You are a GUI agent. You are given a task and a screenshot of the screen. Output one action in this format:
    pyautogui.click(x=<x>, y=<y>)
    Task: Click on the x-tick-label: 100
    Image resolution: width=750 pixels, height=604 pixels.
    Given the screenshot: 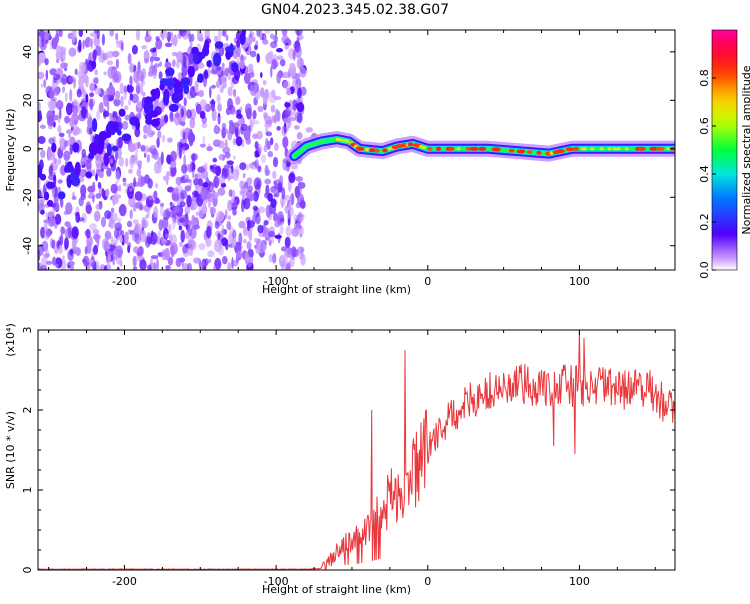 What is the action you would take?
    pyautogui.click(x=579, y=281)
    